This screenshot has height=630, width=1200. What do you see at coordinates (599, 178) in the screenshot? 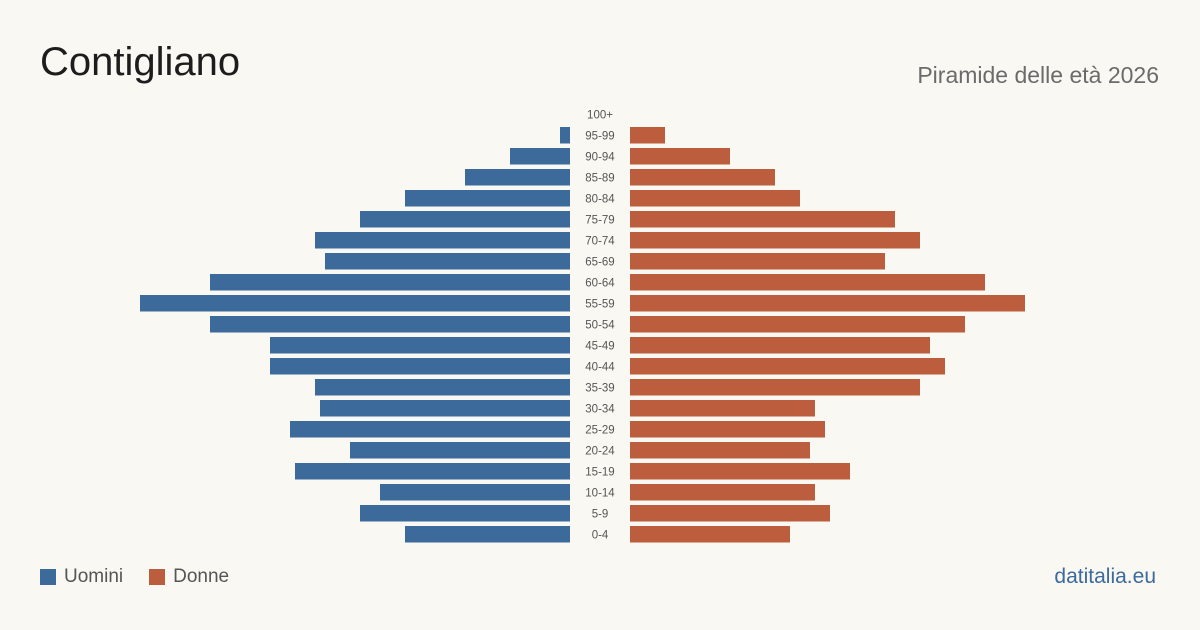
I see `age-label-85-89: 85-89` at bounding box center [599, 178].